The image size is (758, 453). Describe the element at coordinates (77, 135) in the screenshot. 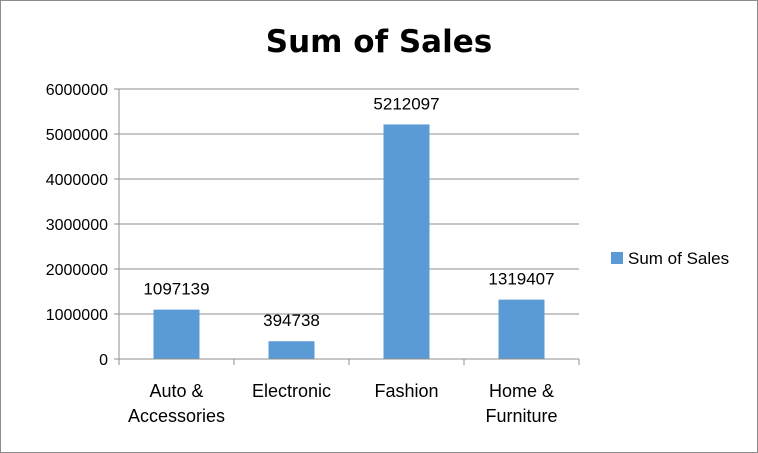

I see `y-tick-label: 5000000` at that location.